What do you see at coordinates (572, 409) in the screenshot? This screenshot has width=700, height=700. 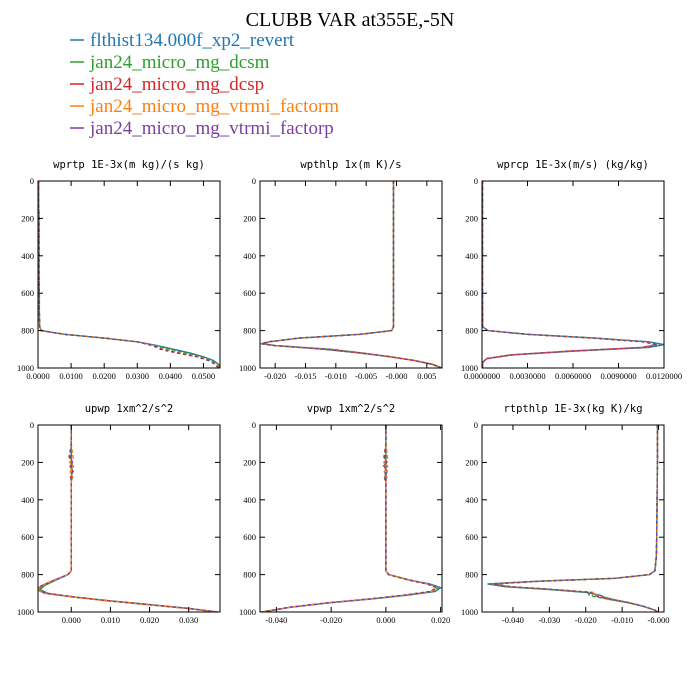 I see `subplot-title: rtpthlp 1E-3x(kg K)/kg` at bounding box center [572, 409].